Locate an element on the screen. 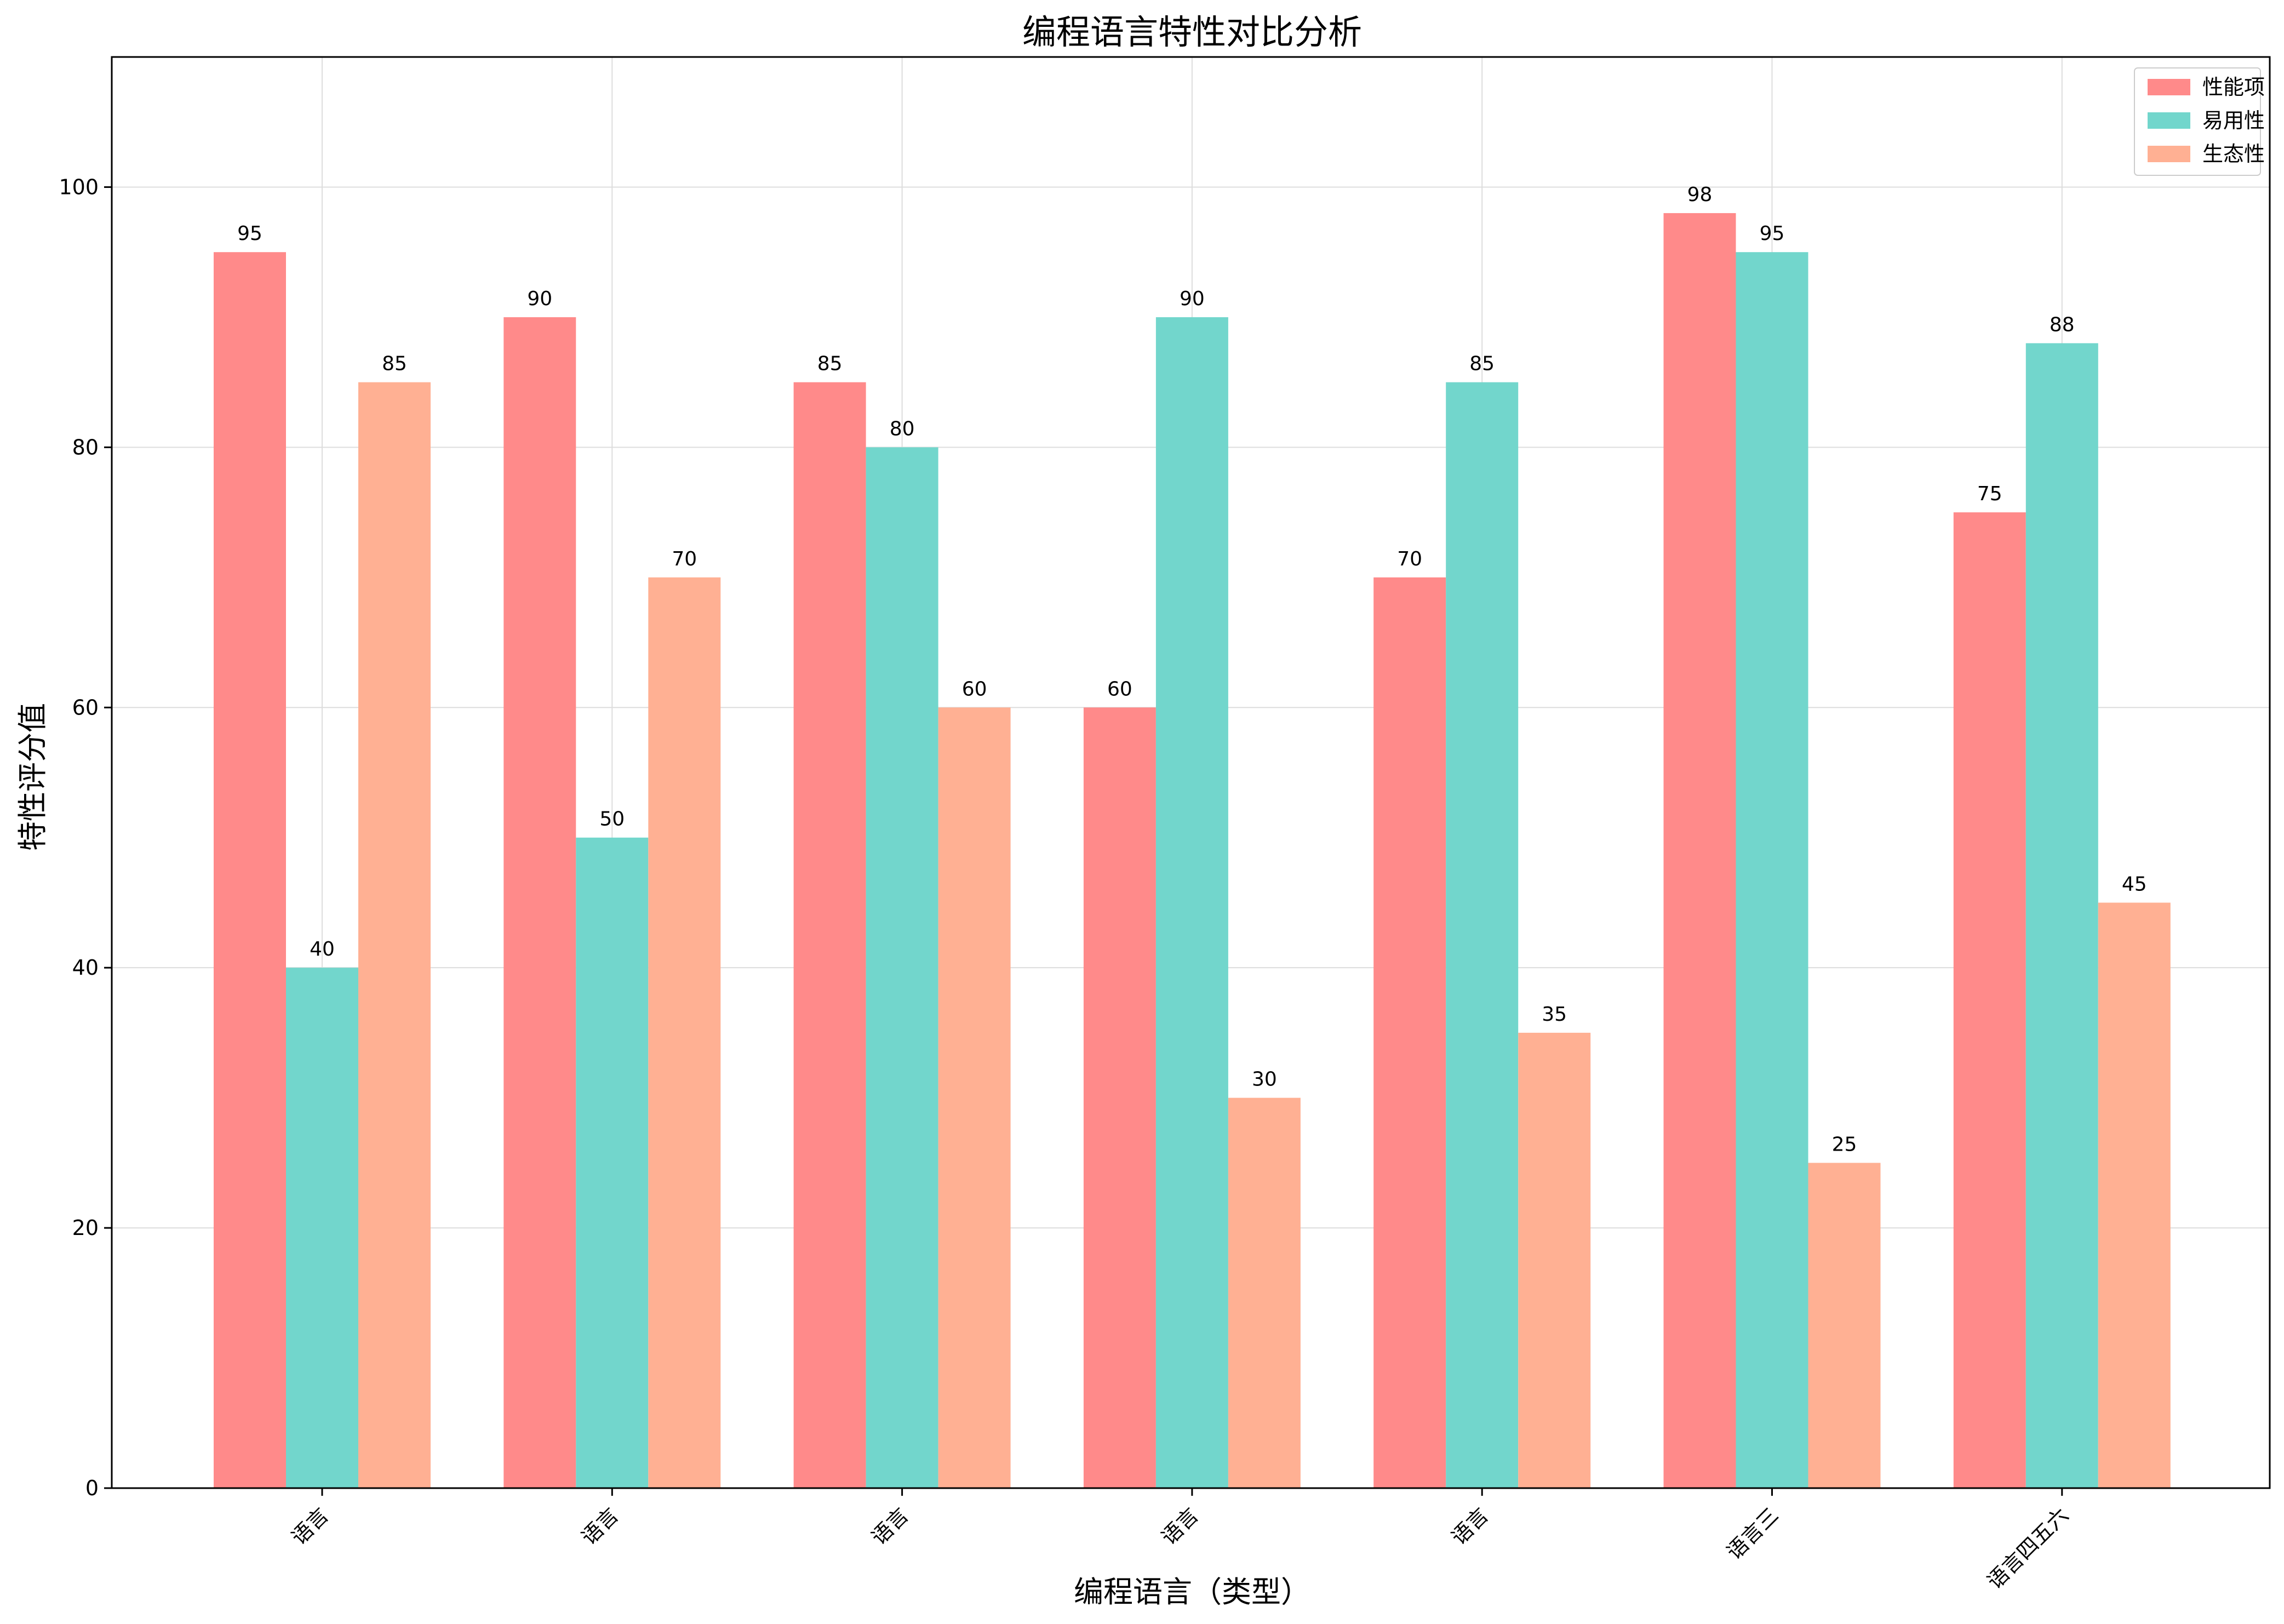 This screenshot has width=2284, height=1624. legend-label: 性能项 is located at coordinates (2234, 87).